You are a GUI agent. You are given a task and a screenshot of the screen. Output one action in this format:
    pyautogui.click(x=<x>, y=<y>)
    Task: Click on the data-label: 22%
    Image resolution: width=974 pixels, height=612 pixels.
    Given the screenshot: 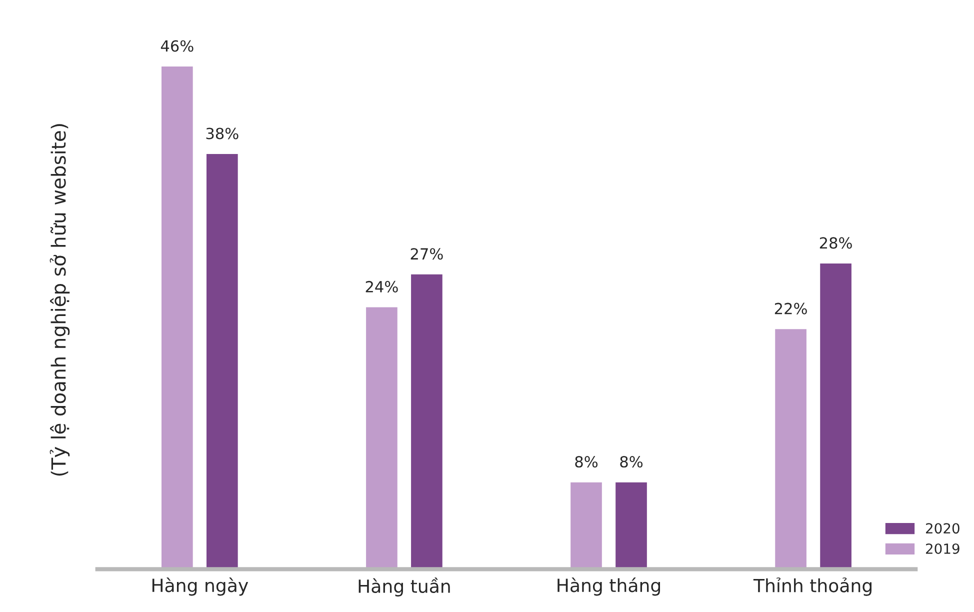 What is the action you would take?
    pyautogui.click(x=790, y=308)
    